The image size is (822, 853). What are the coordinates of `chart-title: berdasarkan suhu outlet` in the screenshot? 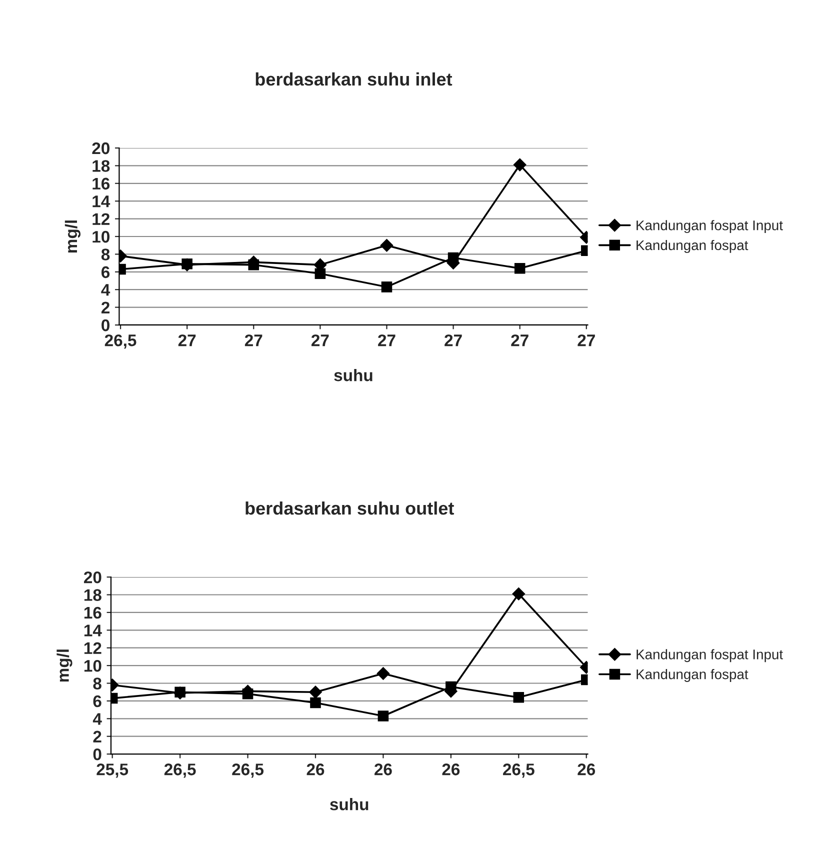 It's located at (350, 508).